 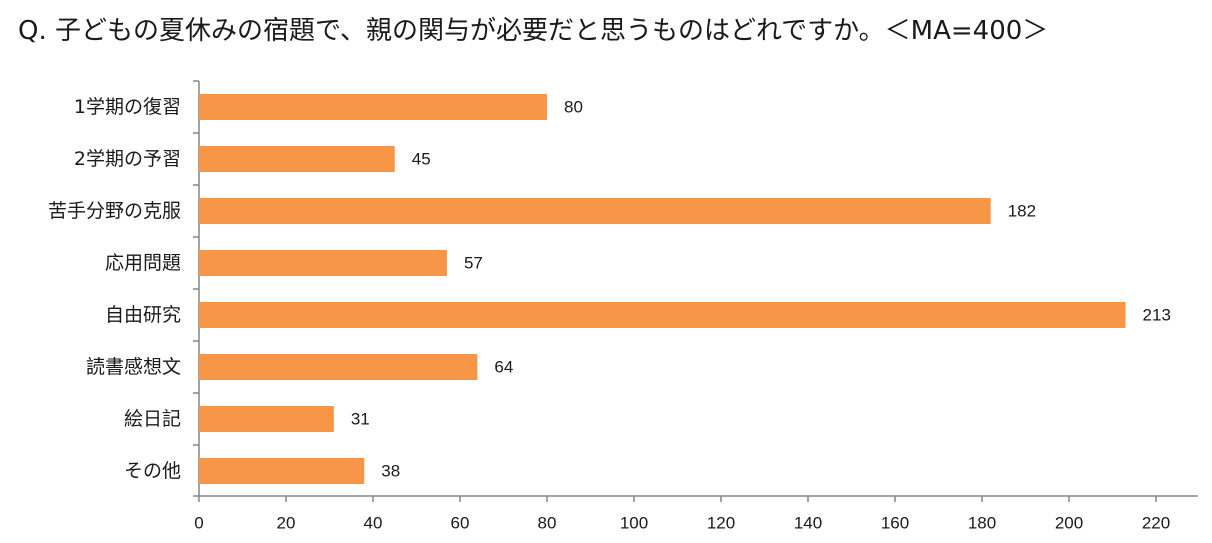 I want to click on x-tick-label: 120, so click(x=721, y=523).